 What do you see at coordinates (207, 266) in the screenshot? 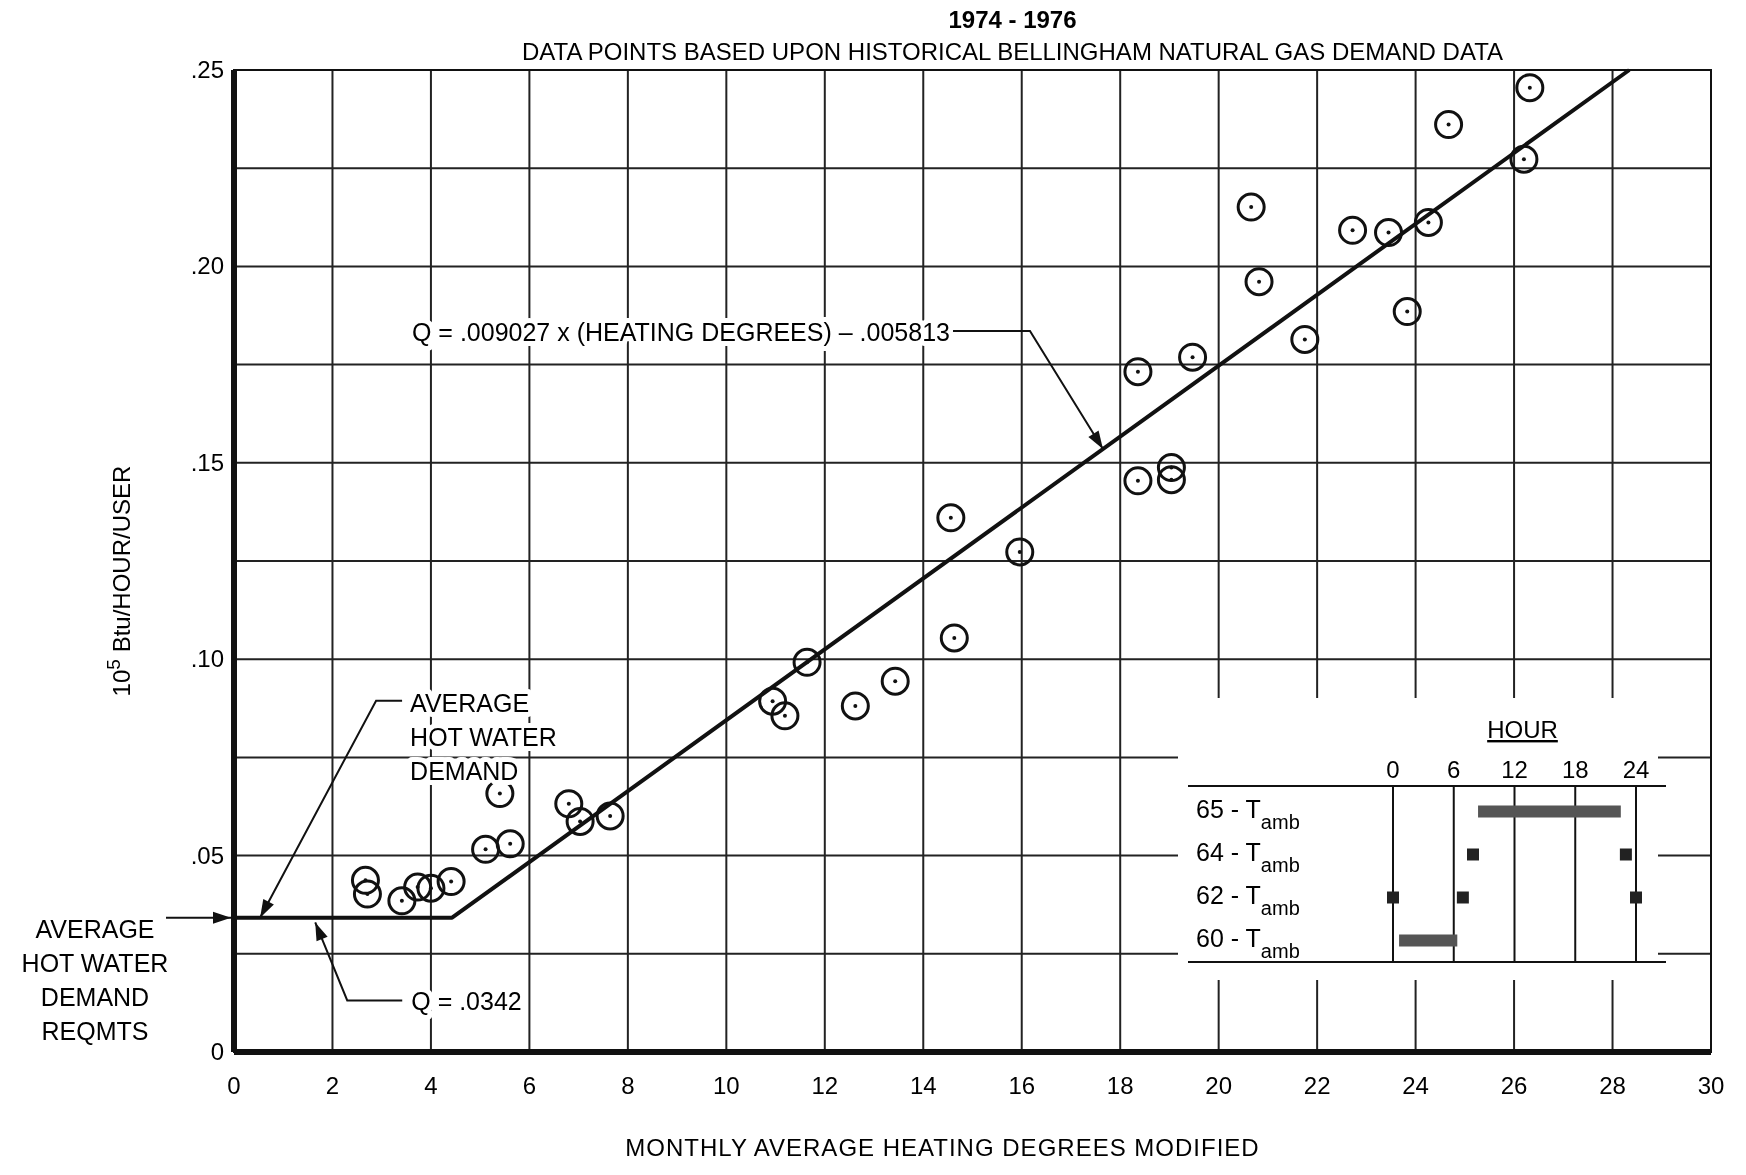
I see `y-tick-label: .20` at bounding box center [207, 266].